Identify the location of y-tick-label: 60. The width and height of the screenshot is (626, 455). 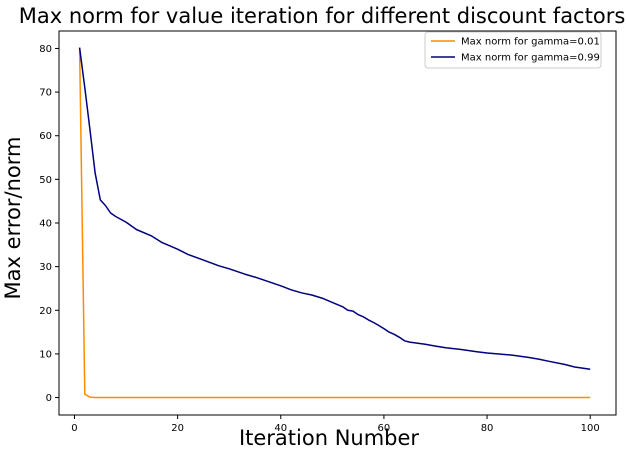
(45, 136).